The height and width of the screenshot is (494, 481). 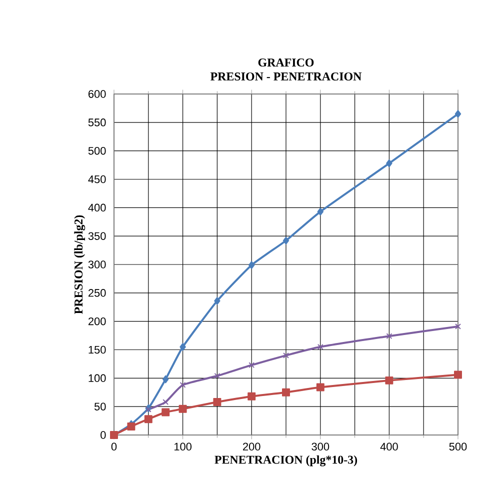 What do you see at coordinates (80, 264) in the screenshot?
I see `y-axis-title: PRESION (lb/plg2)` at bounding box center [80, 264].